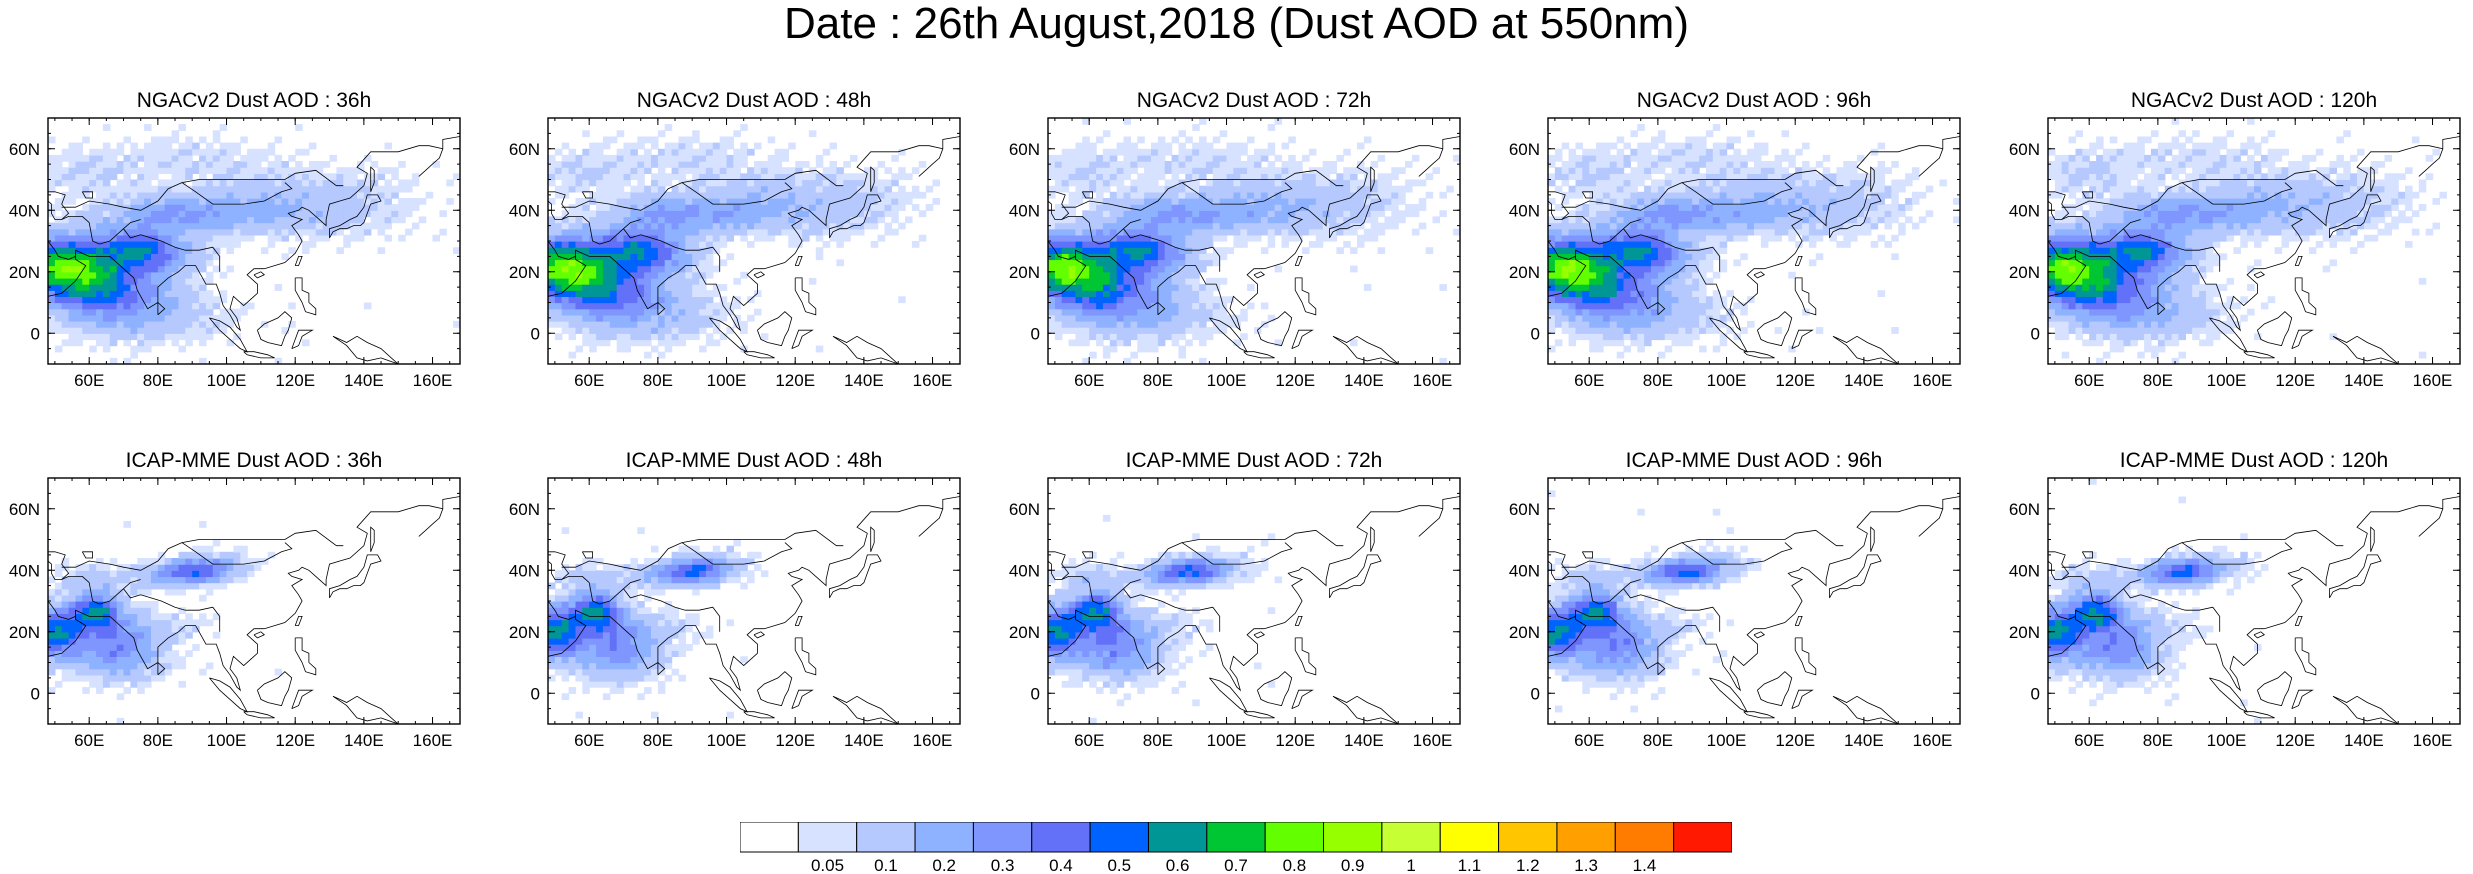 The image size is (2473, 874). I want to click on panel-title: NGACv2 Dust AOD : 48h, so click(754, 100).